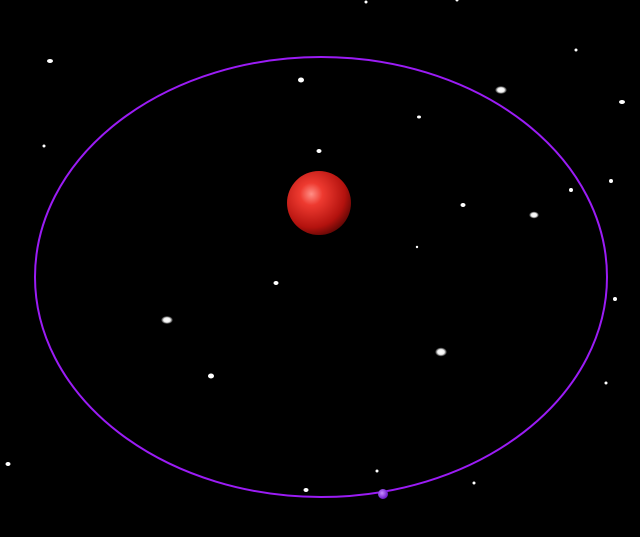 The height and width of the screenshot is (537, 640). What do you see at coordinates (383, 494) in the screenshot?
I see `orbiting-body` at bounding box center [383, 494].